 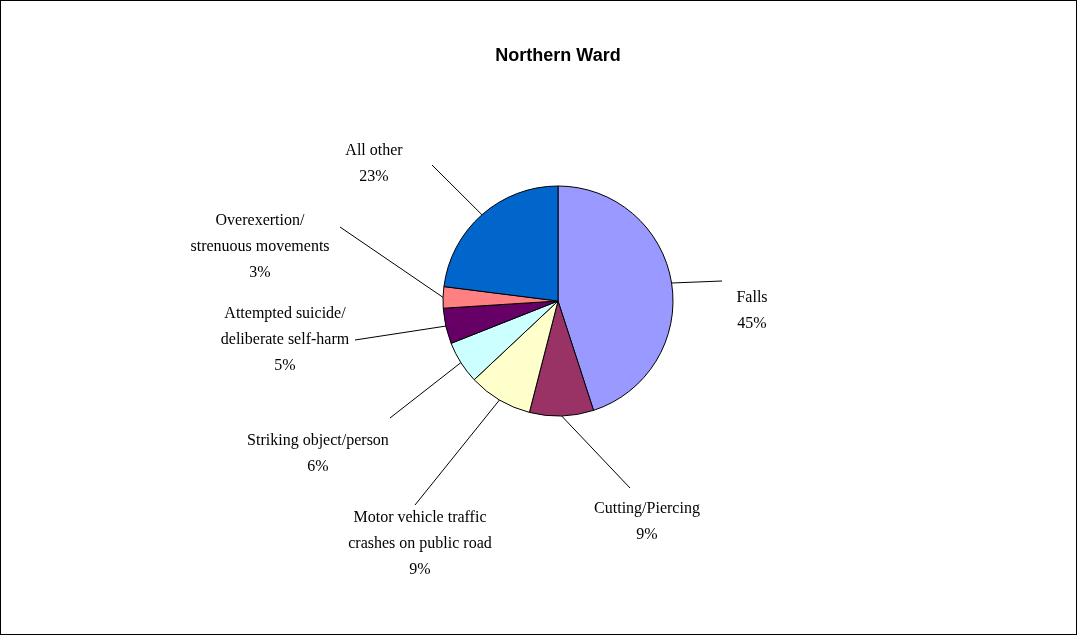 What do you see at coordinates (558, 55) in the screenshot?
I see `chart-title: Northern Ward` at bounding box center [558, 55].